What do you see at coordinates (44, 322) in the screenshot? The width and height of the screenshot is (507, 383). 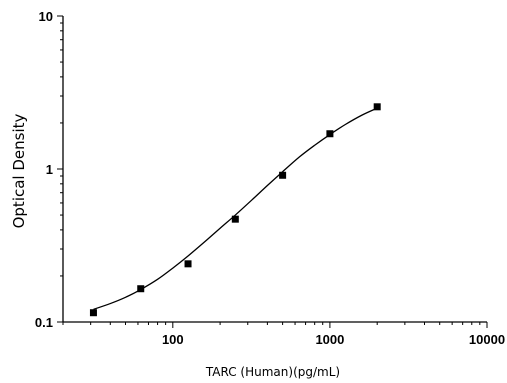 I see `y-tick-label: 0.1` at bounding box center [44, 322].